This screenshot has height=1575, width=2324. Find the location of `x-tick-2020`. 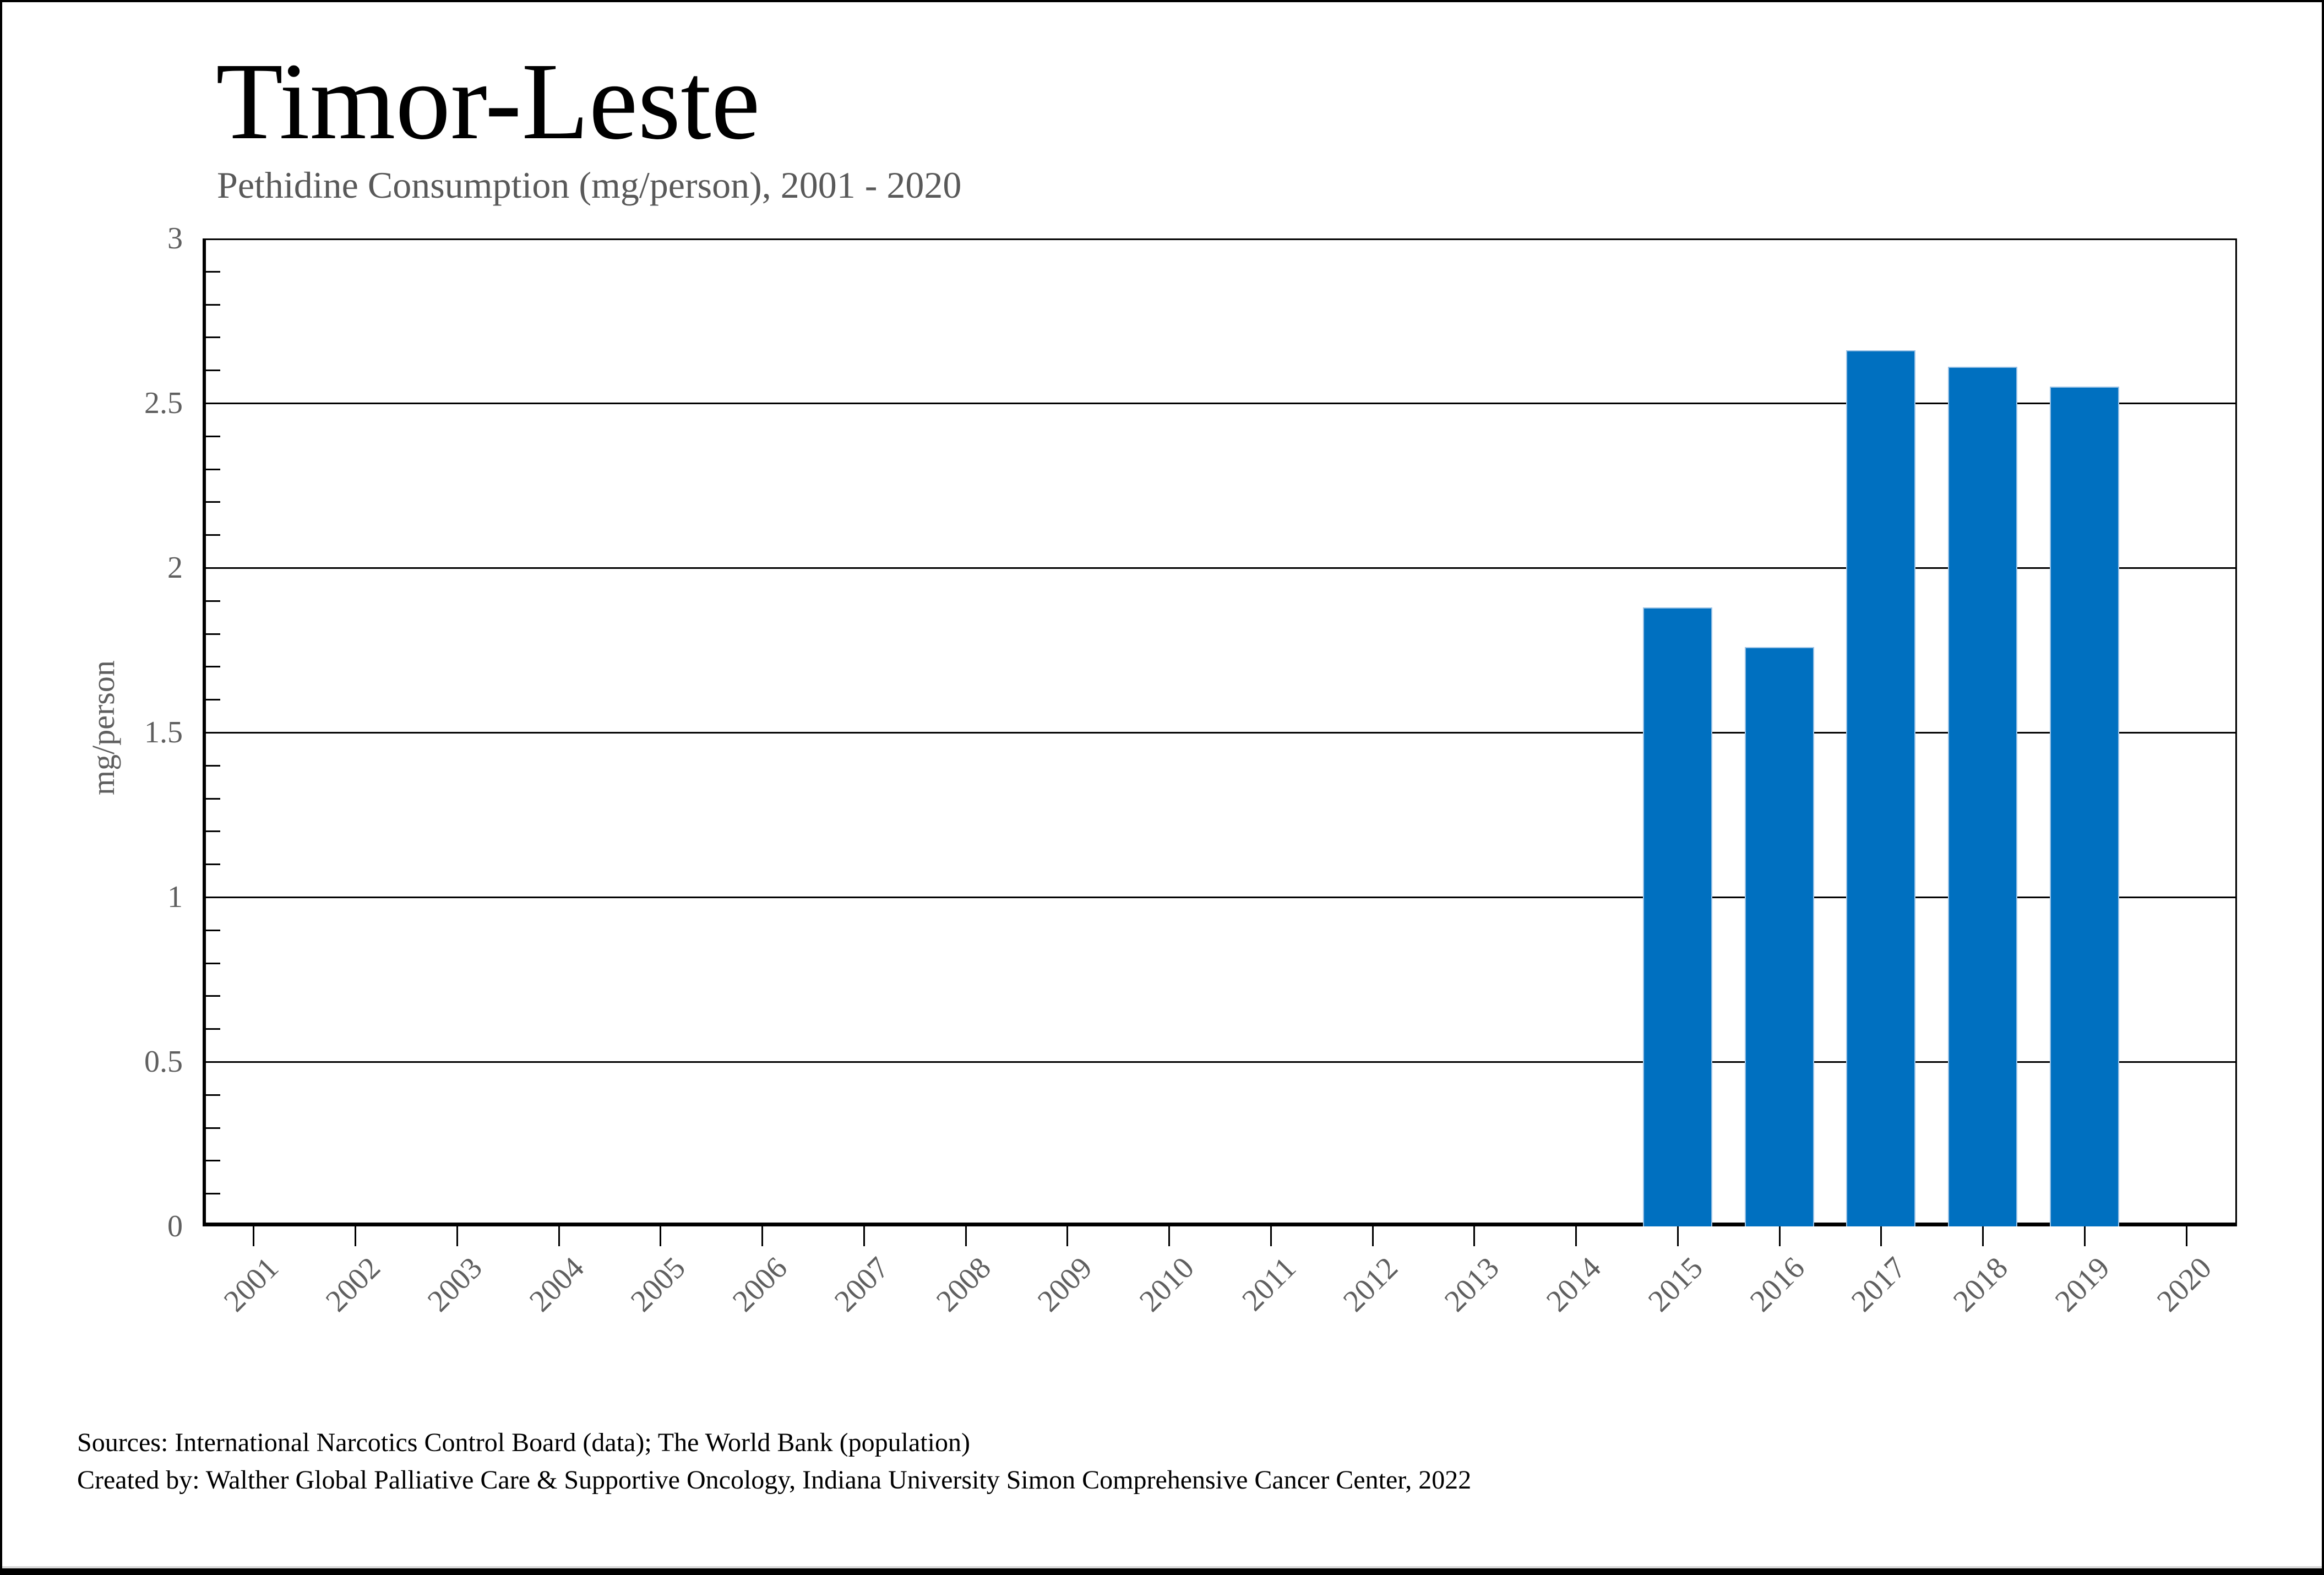

x-tick-2020 is located at coordinates (2186, 1235).